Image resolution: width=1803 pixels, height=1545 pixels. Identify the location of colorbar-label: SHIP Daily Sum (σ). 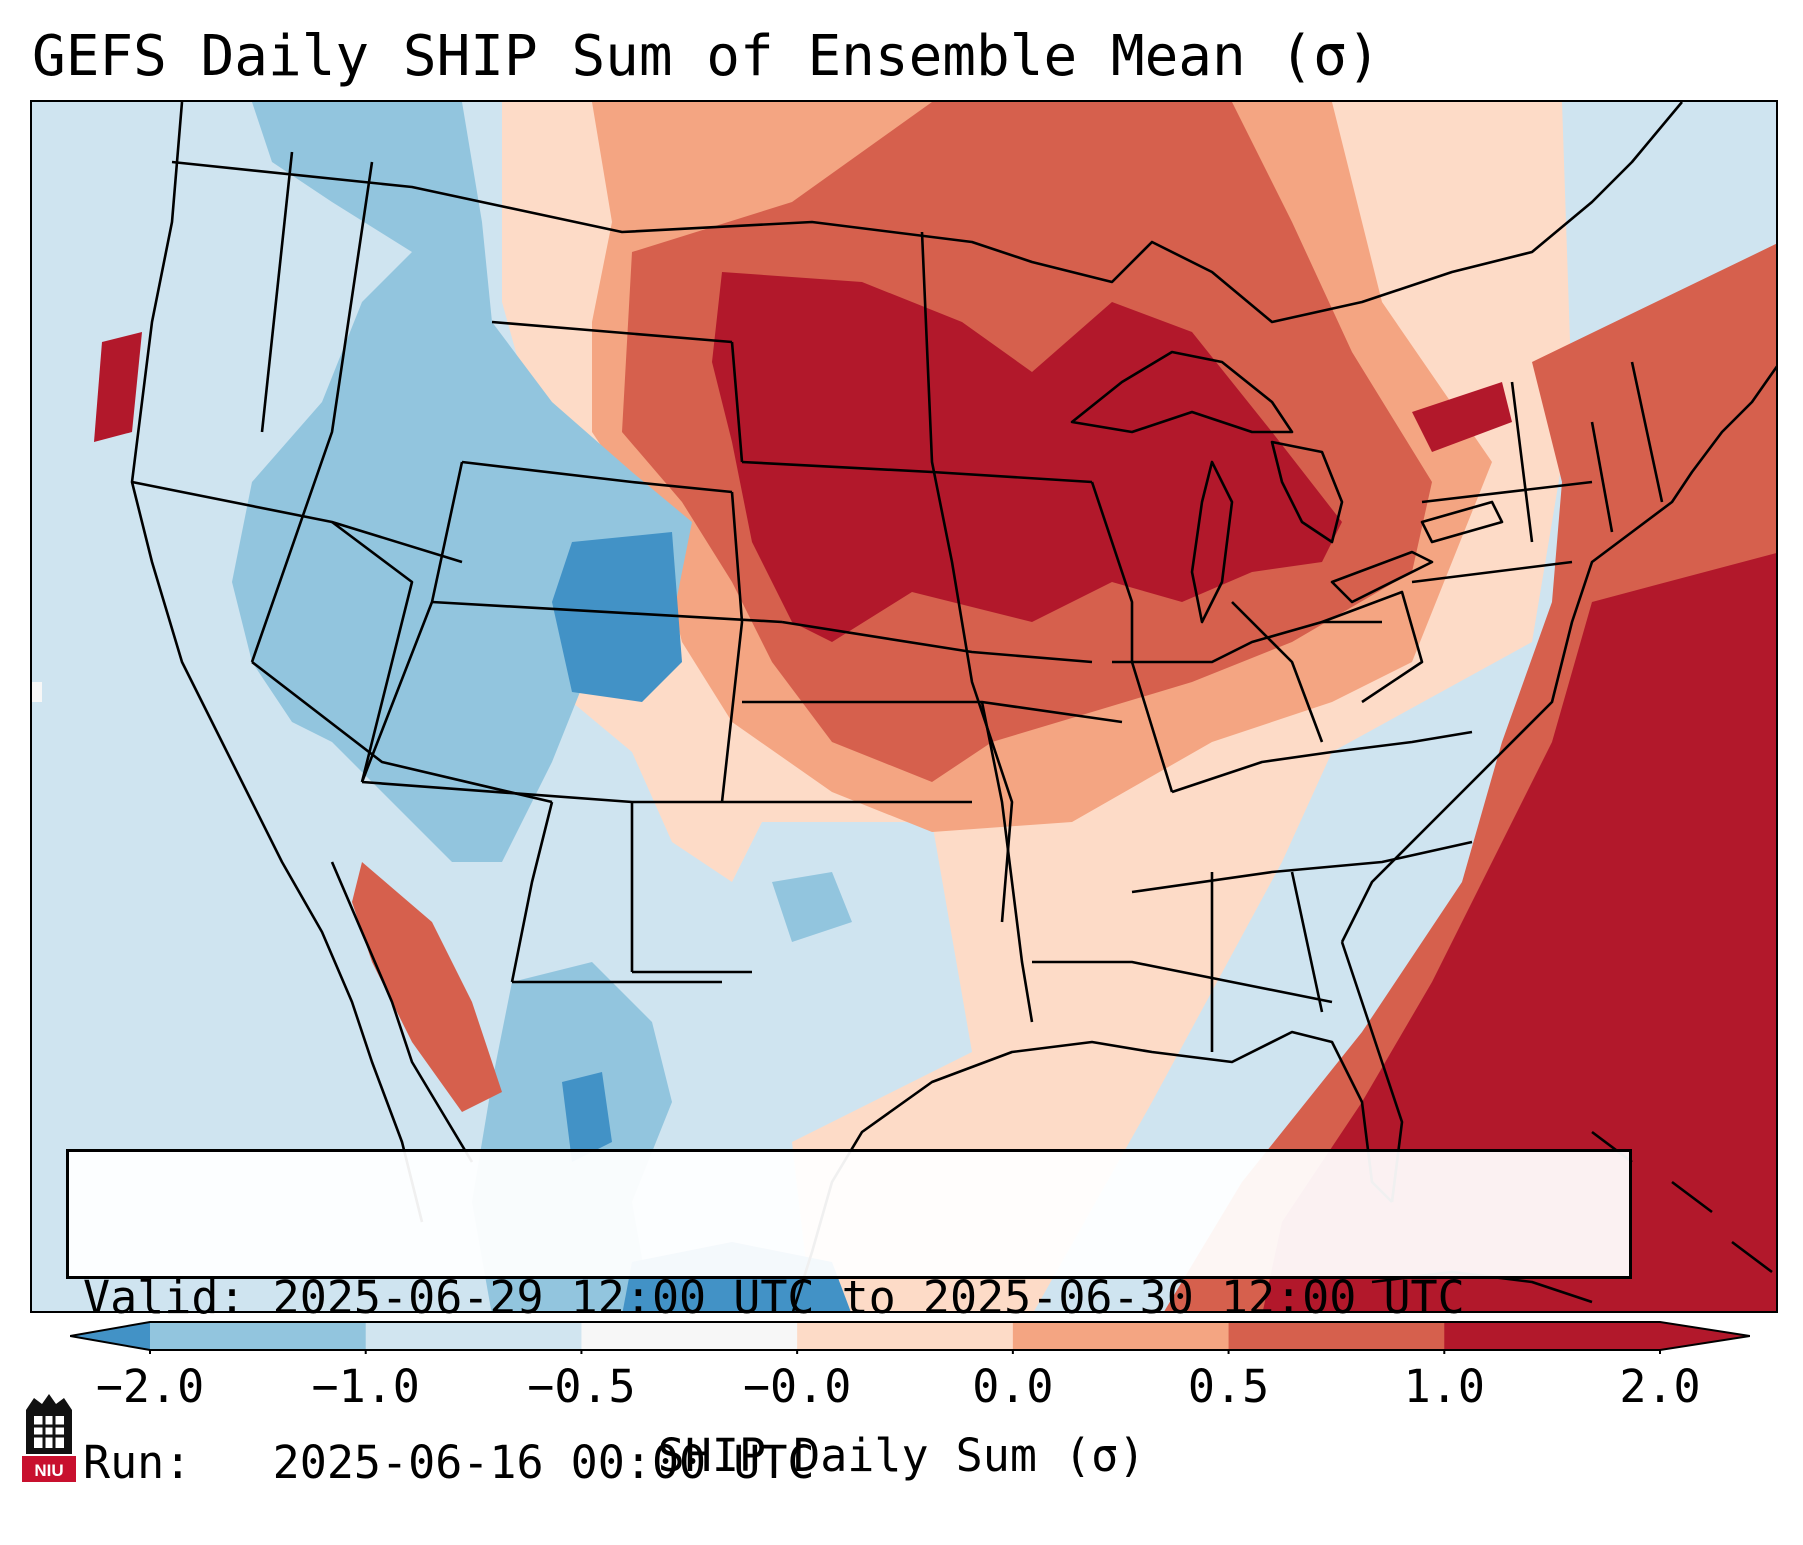
(901, 1455).